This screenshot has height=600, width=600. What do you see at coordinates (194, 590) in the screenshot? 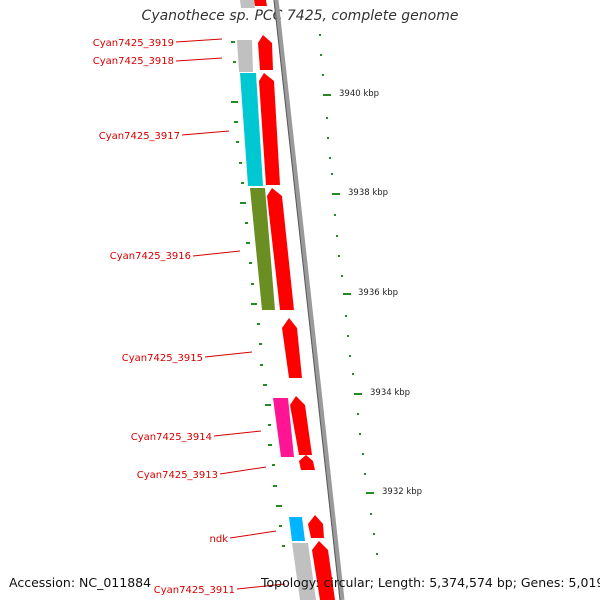
I see `gene-label: Cyan7425_3911` at bounding box center [194, 590].